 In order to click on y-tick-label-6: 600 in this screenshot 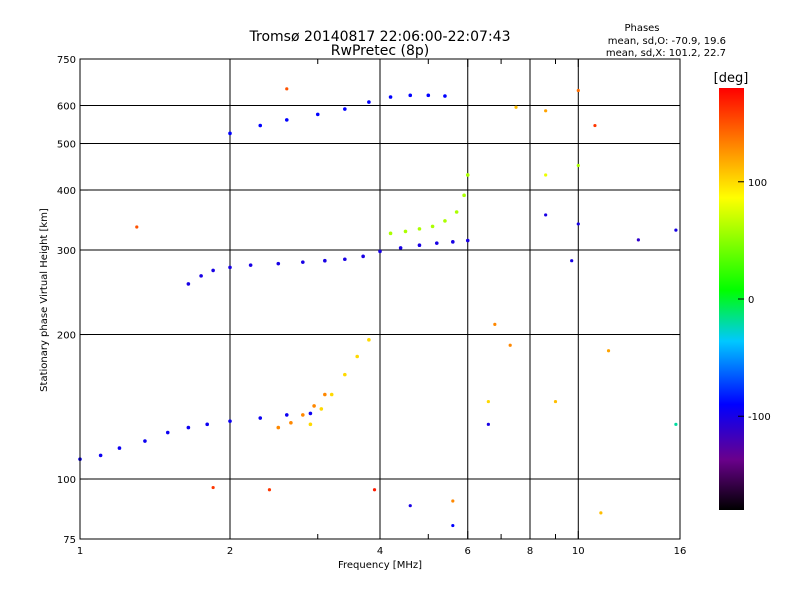, I will do `click(66, 107)`.